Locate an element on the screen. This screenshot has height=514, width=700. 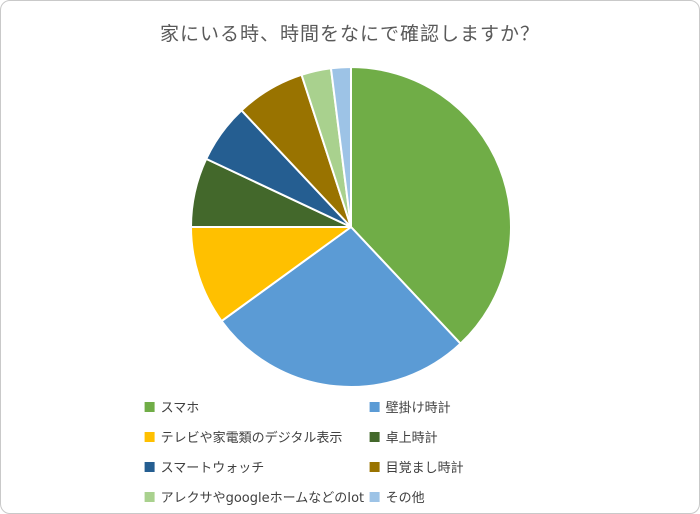
legend-item: テレビや家電類のデジタル表示 is located at coordinates (257, 436).